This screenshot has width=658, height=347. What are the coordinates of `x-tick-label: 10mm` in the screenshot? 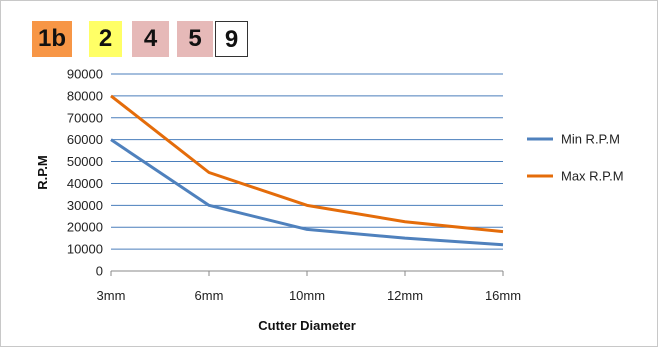 It's located at (307, 295).